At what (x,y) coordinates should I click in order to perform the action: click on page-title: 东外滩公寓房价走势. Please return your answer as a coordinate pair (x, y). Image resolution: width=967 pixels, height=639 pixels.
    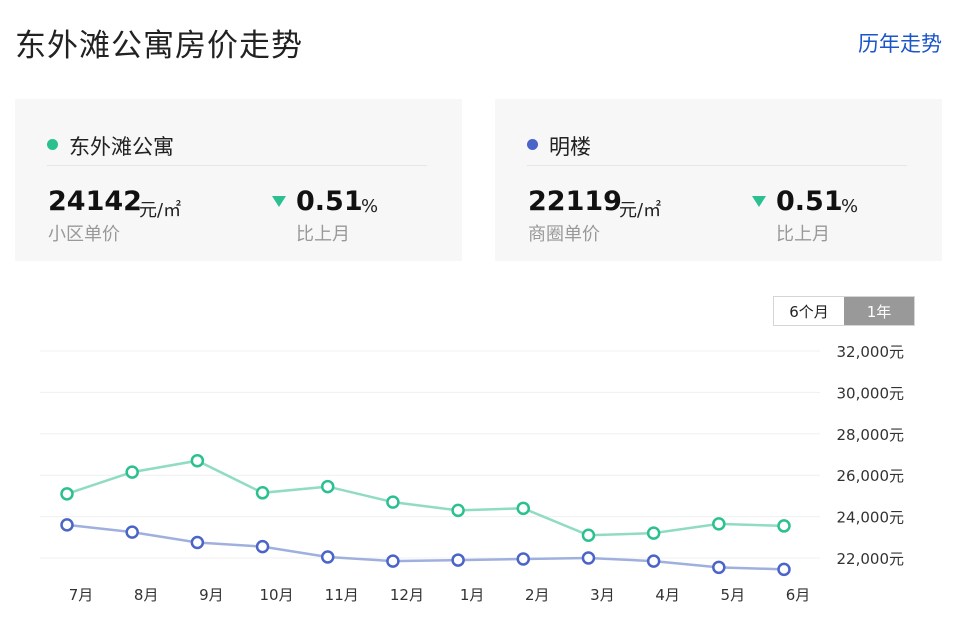
    Looking at the image, I should click on (159, 46).